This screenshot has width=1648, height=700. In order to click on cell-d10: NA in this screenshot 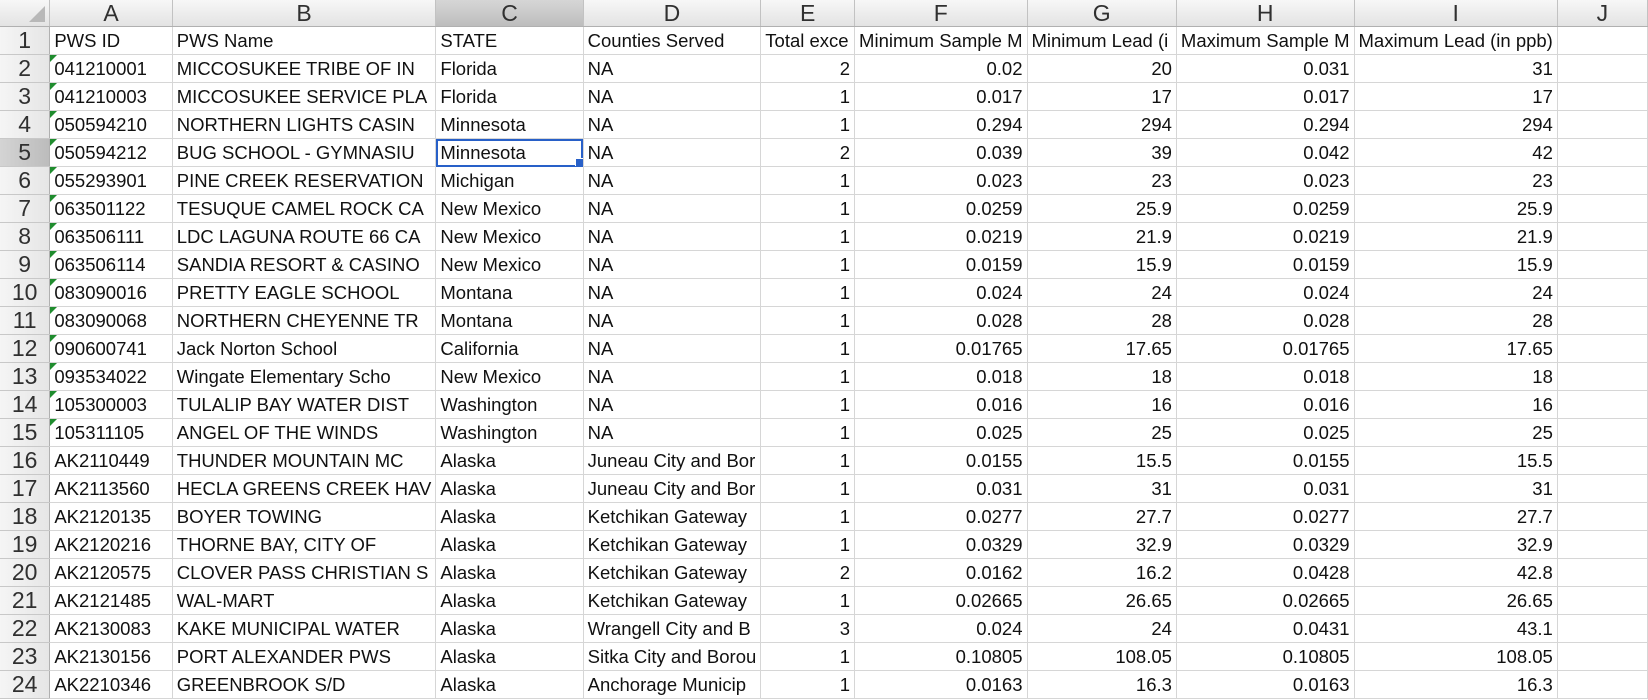, I will do `click(672, 292)`.